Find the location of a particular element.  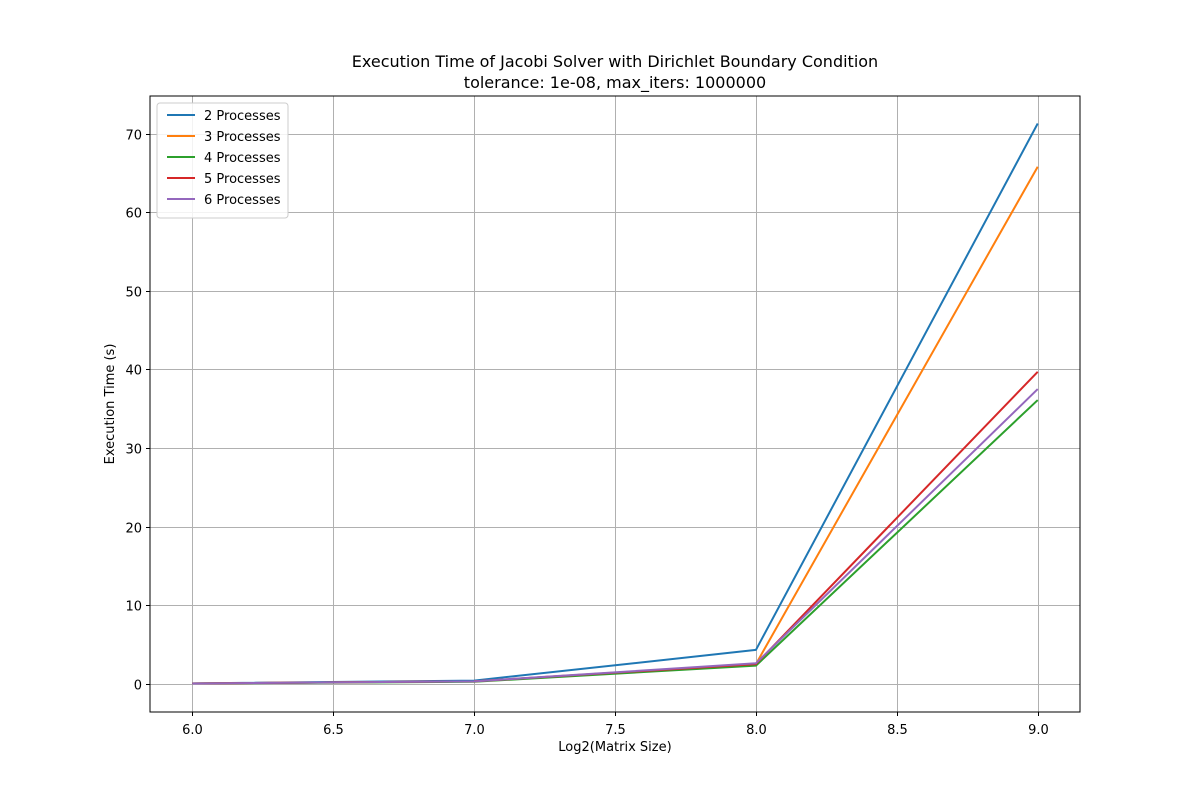

legend-box is located at coordinates (222, 160).